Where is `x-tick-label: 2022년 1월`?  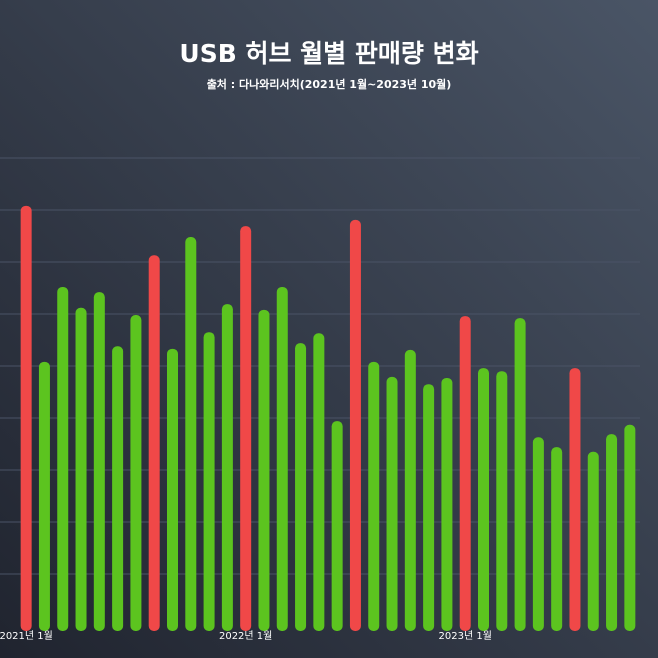
x-tick-label: 2022년 1월 is located at coordinates (245, 636).